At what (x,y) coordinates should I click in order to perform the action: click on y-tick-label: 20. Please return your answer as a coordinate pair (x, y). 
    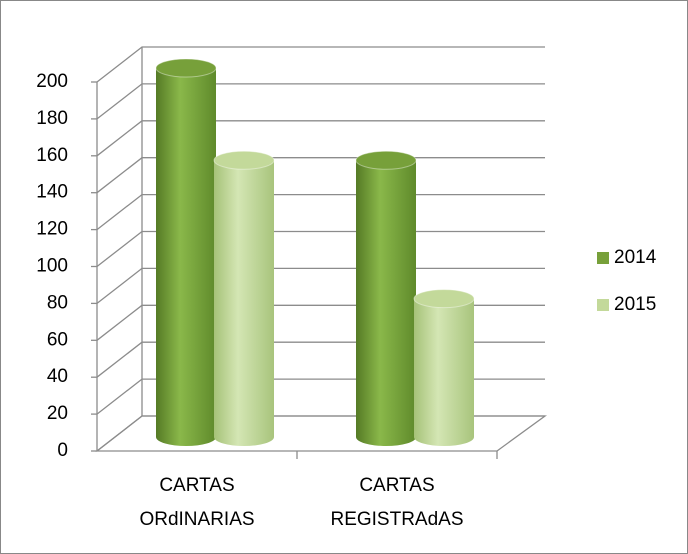
    Looking at the image, I should click on (57, 413).